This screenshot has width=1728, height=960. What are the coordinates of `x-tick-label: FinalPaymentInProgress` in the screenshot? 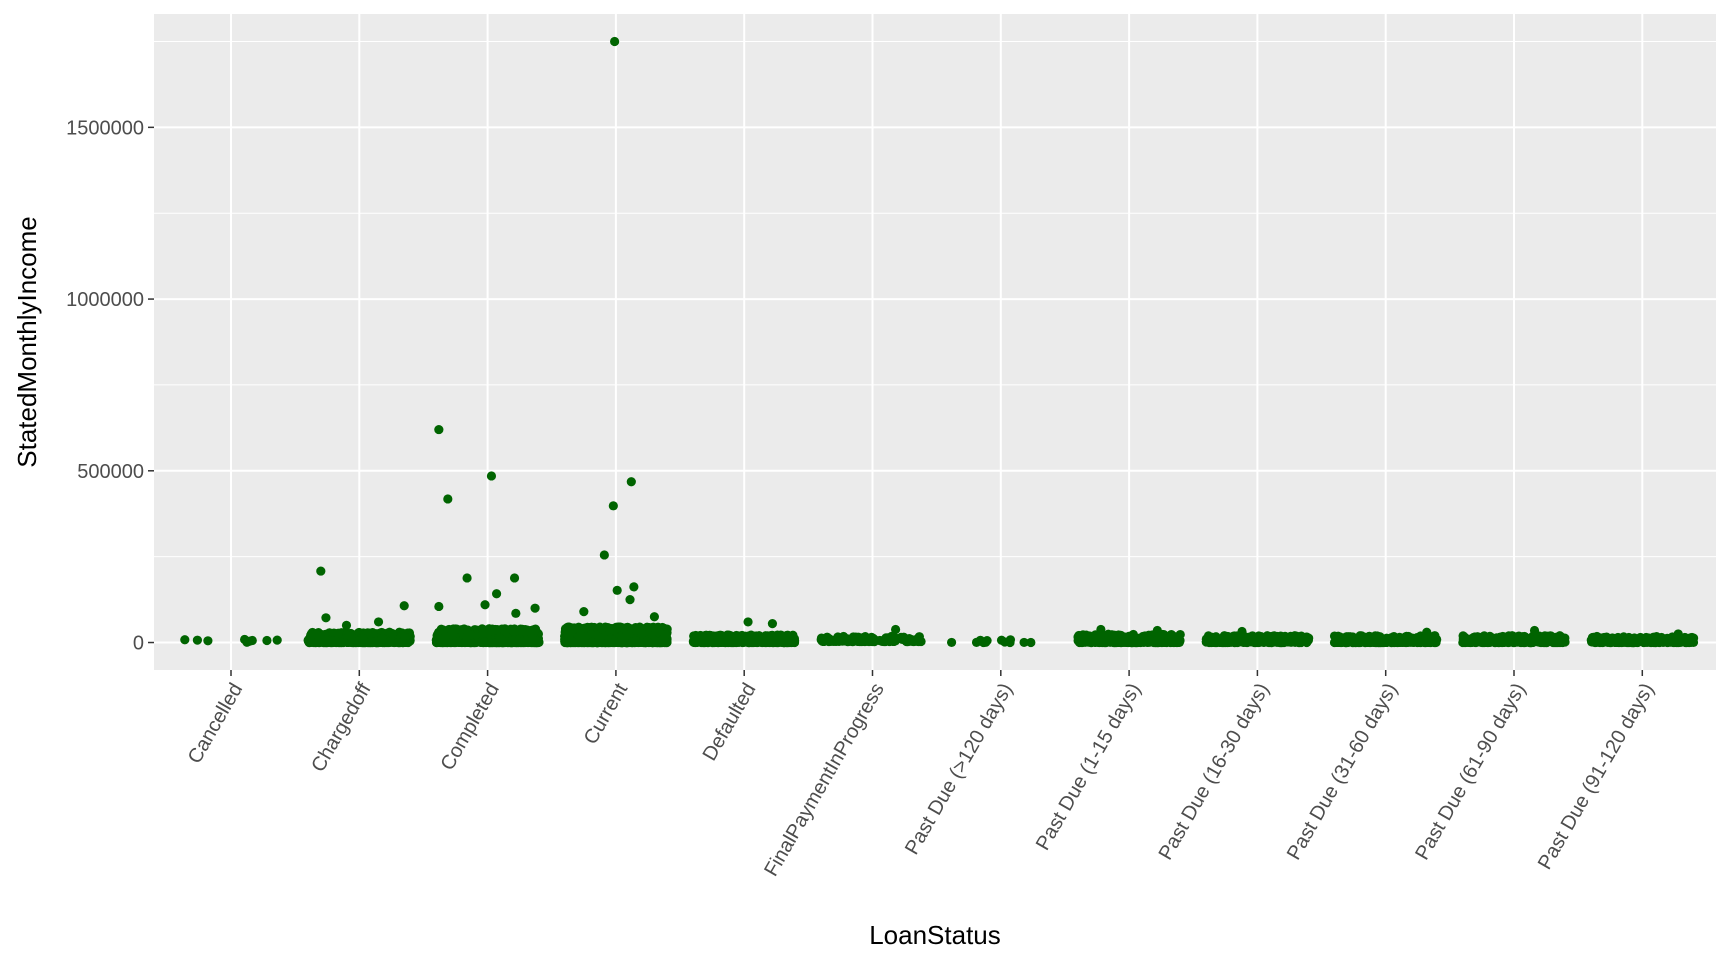 It's located at (824, 780).